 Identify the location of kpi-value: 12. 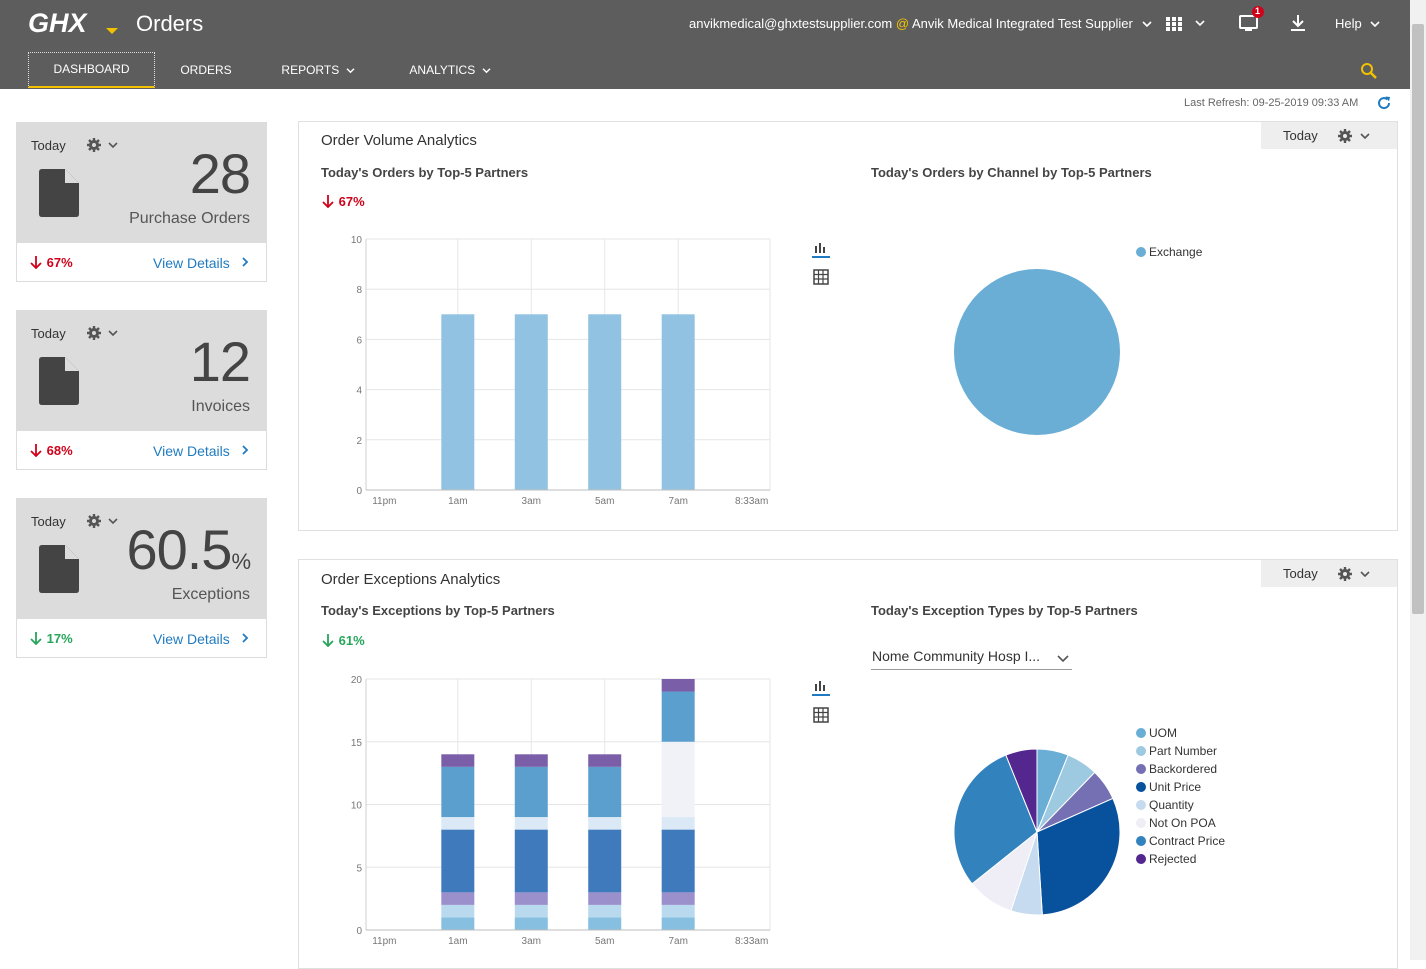
(220, 361).